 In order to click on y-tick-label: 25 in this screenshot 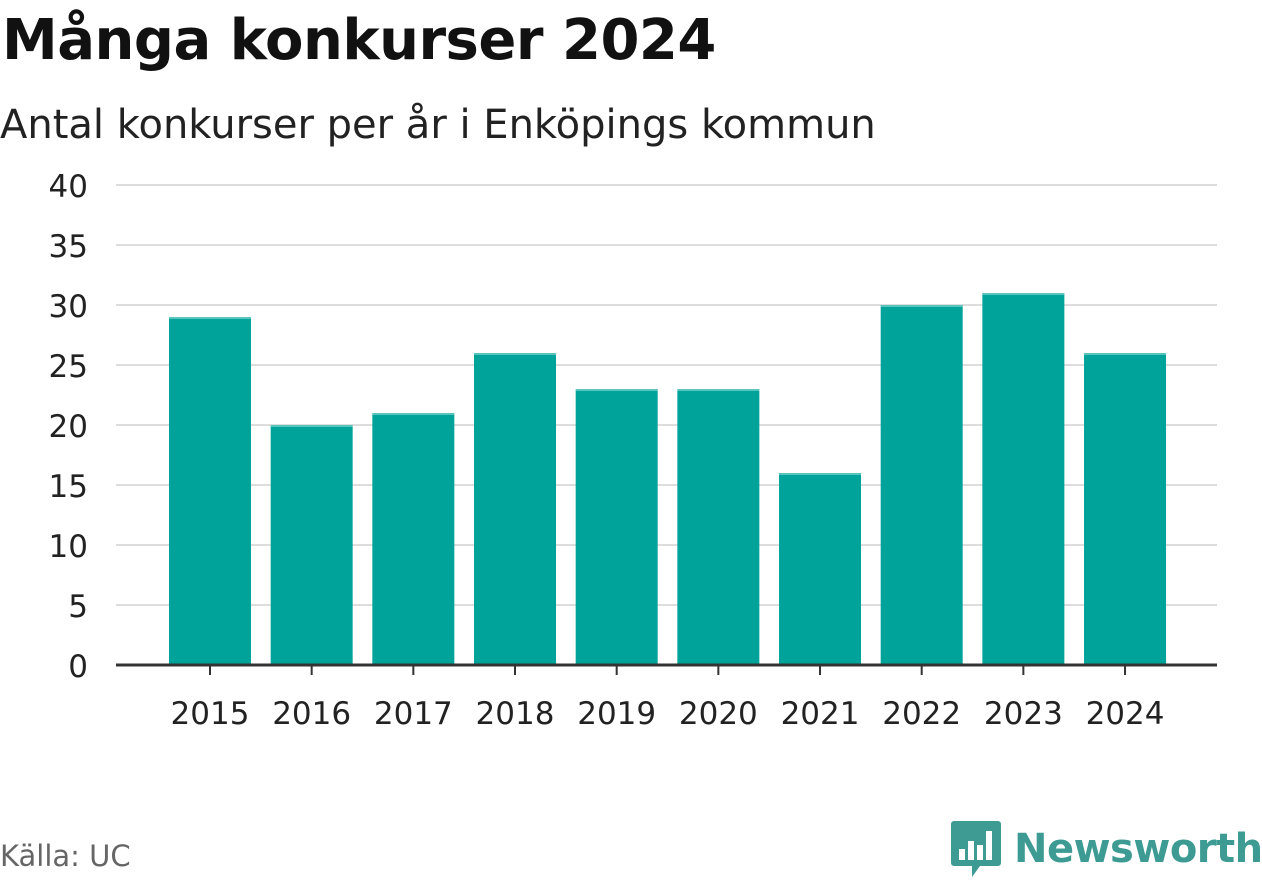, I will do `click(68, 367)`.